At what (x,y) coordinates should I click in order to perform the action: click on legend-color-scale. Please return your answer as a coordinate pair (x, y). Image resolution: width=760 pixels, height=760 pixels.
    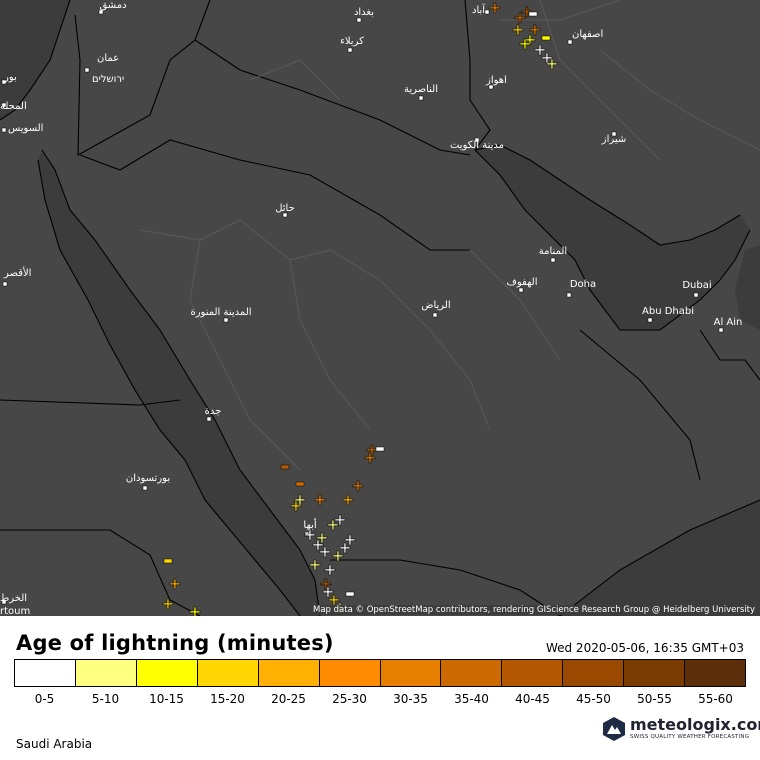
    Looking at the image, I should click on (380, 673).